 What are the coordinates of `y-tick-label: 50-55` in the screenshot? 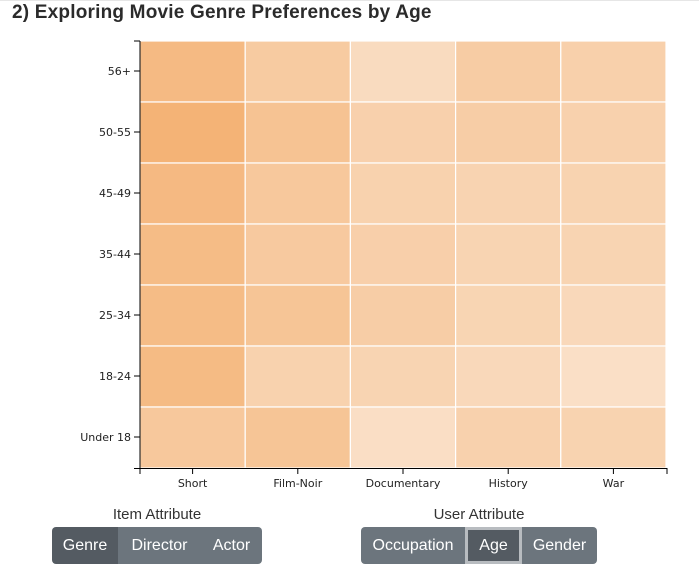 It's located at (115, 132).